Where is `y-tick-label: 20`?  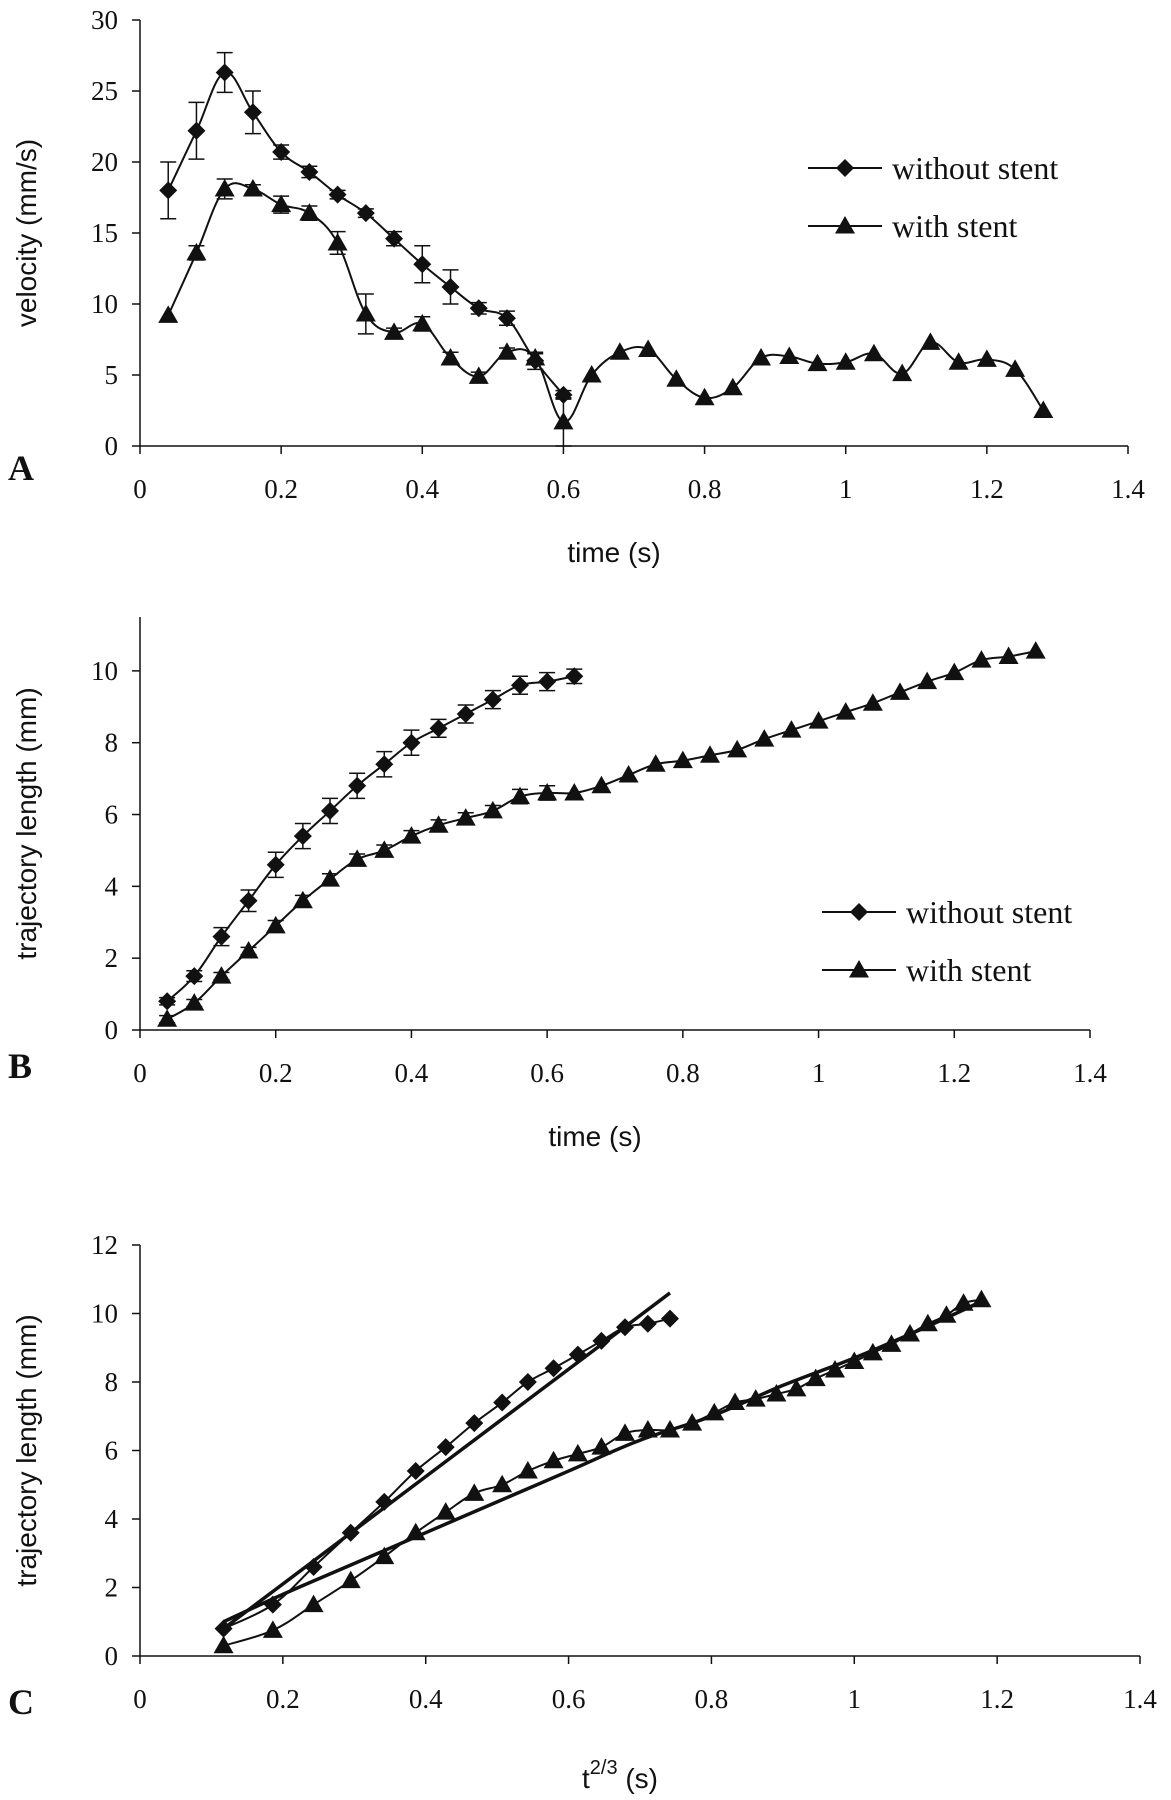 y-tick-label: 20 is located at coordinates (104, 162).